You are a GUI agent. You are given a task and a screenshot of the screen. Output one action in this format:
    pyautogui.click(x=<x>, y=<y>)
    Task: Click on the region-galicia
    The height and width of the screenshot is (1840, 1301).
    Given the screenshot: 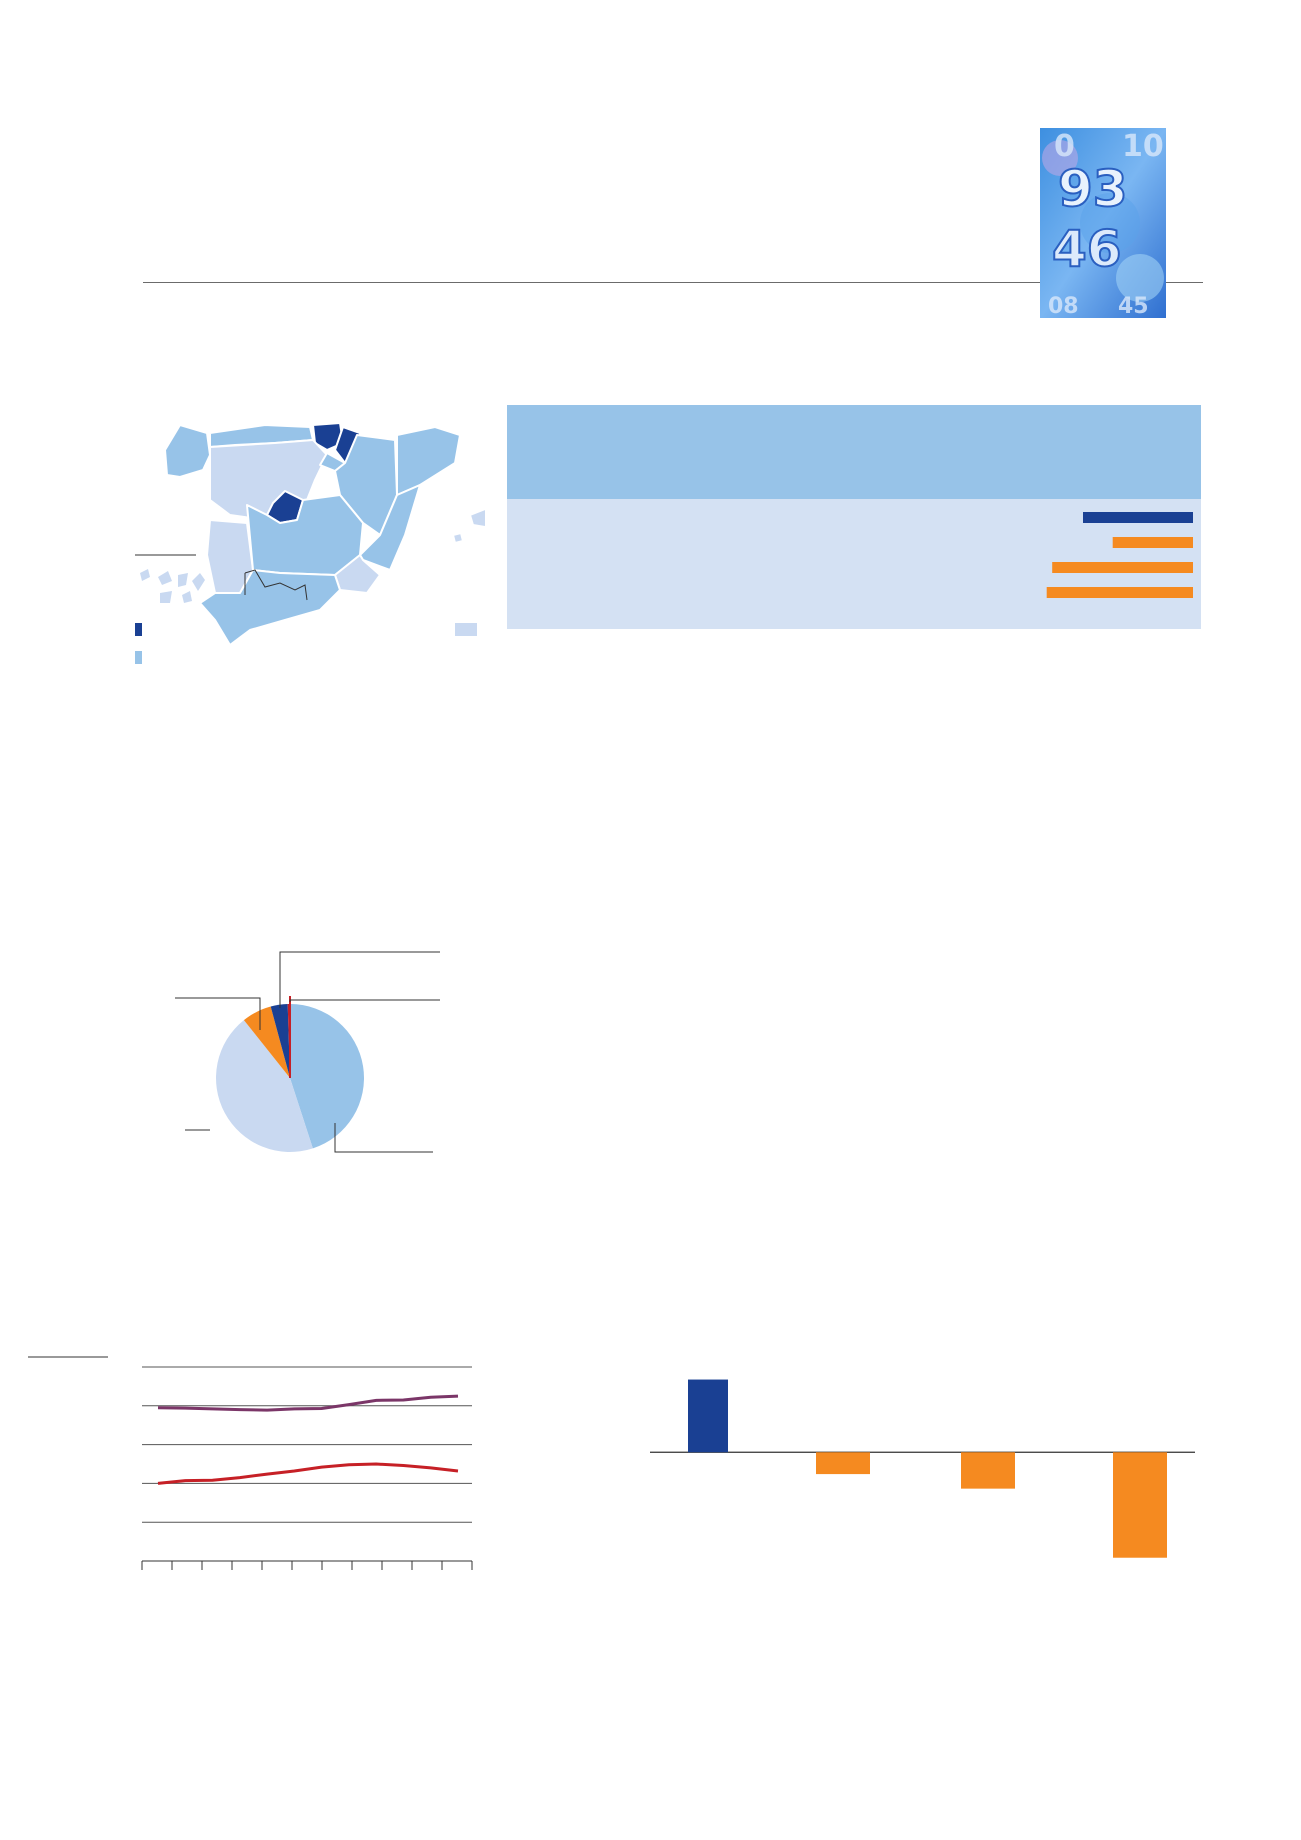 What is the action you would take?
    pyautogui.click(x=187, y=451)
    